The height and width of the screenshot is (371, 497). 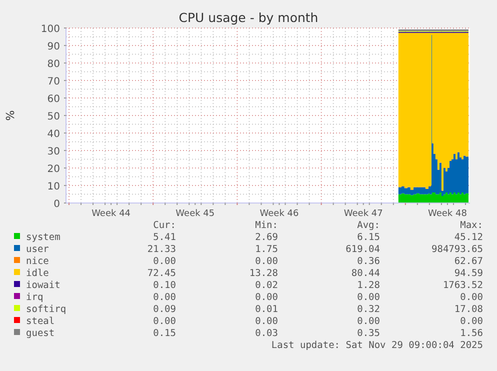 What do you see at coordinates (40, 333) in the screenshot?
I see `legend-label: guest` at bounding box center [40, 333].